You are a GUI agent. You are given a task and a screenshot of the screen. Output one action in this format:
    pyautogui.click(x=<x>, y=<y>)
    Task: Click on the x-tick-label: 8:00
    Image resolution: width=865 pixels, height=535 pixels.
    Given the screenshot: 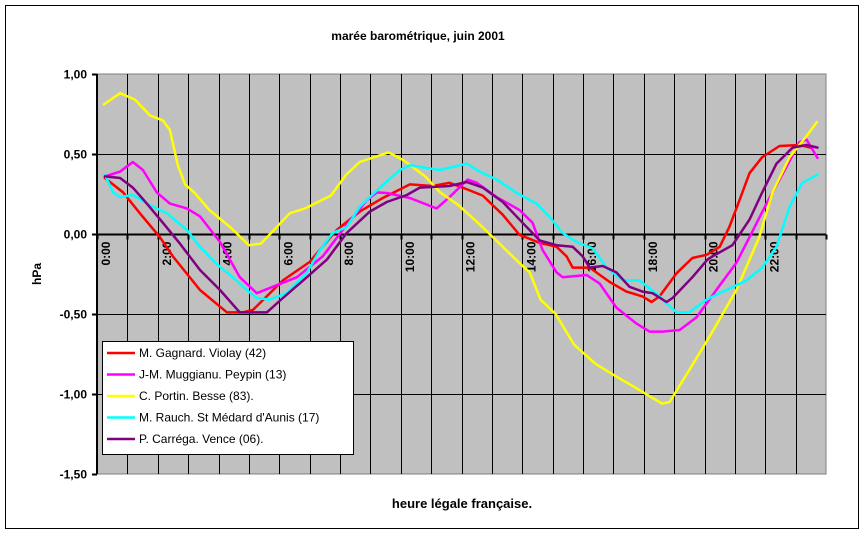 What is the action you would take?
    pyautogui.click(x=349, y=253)
    